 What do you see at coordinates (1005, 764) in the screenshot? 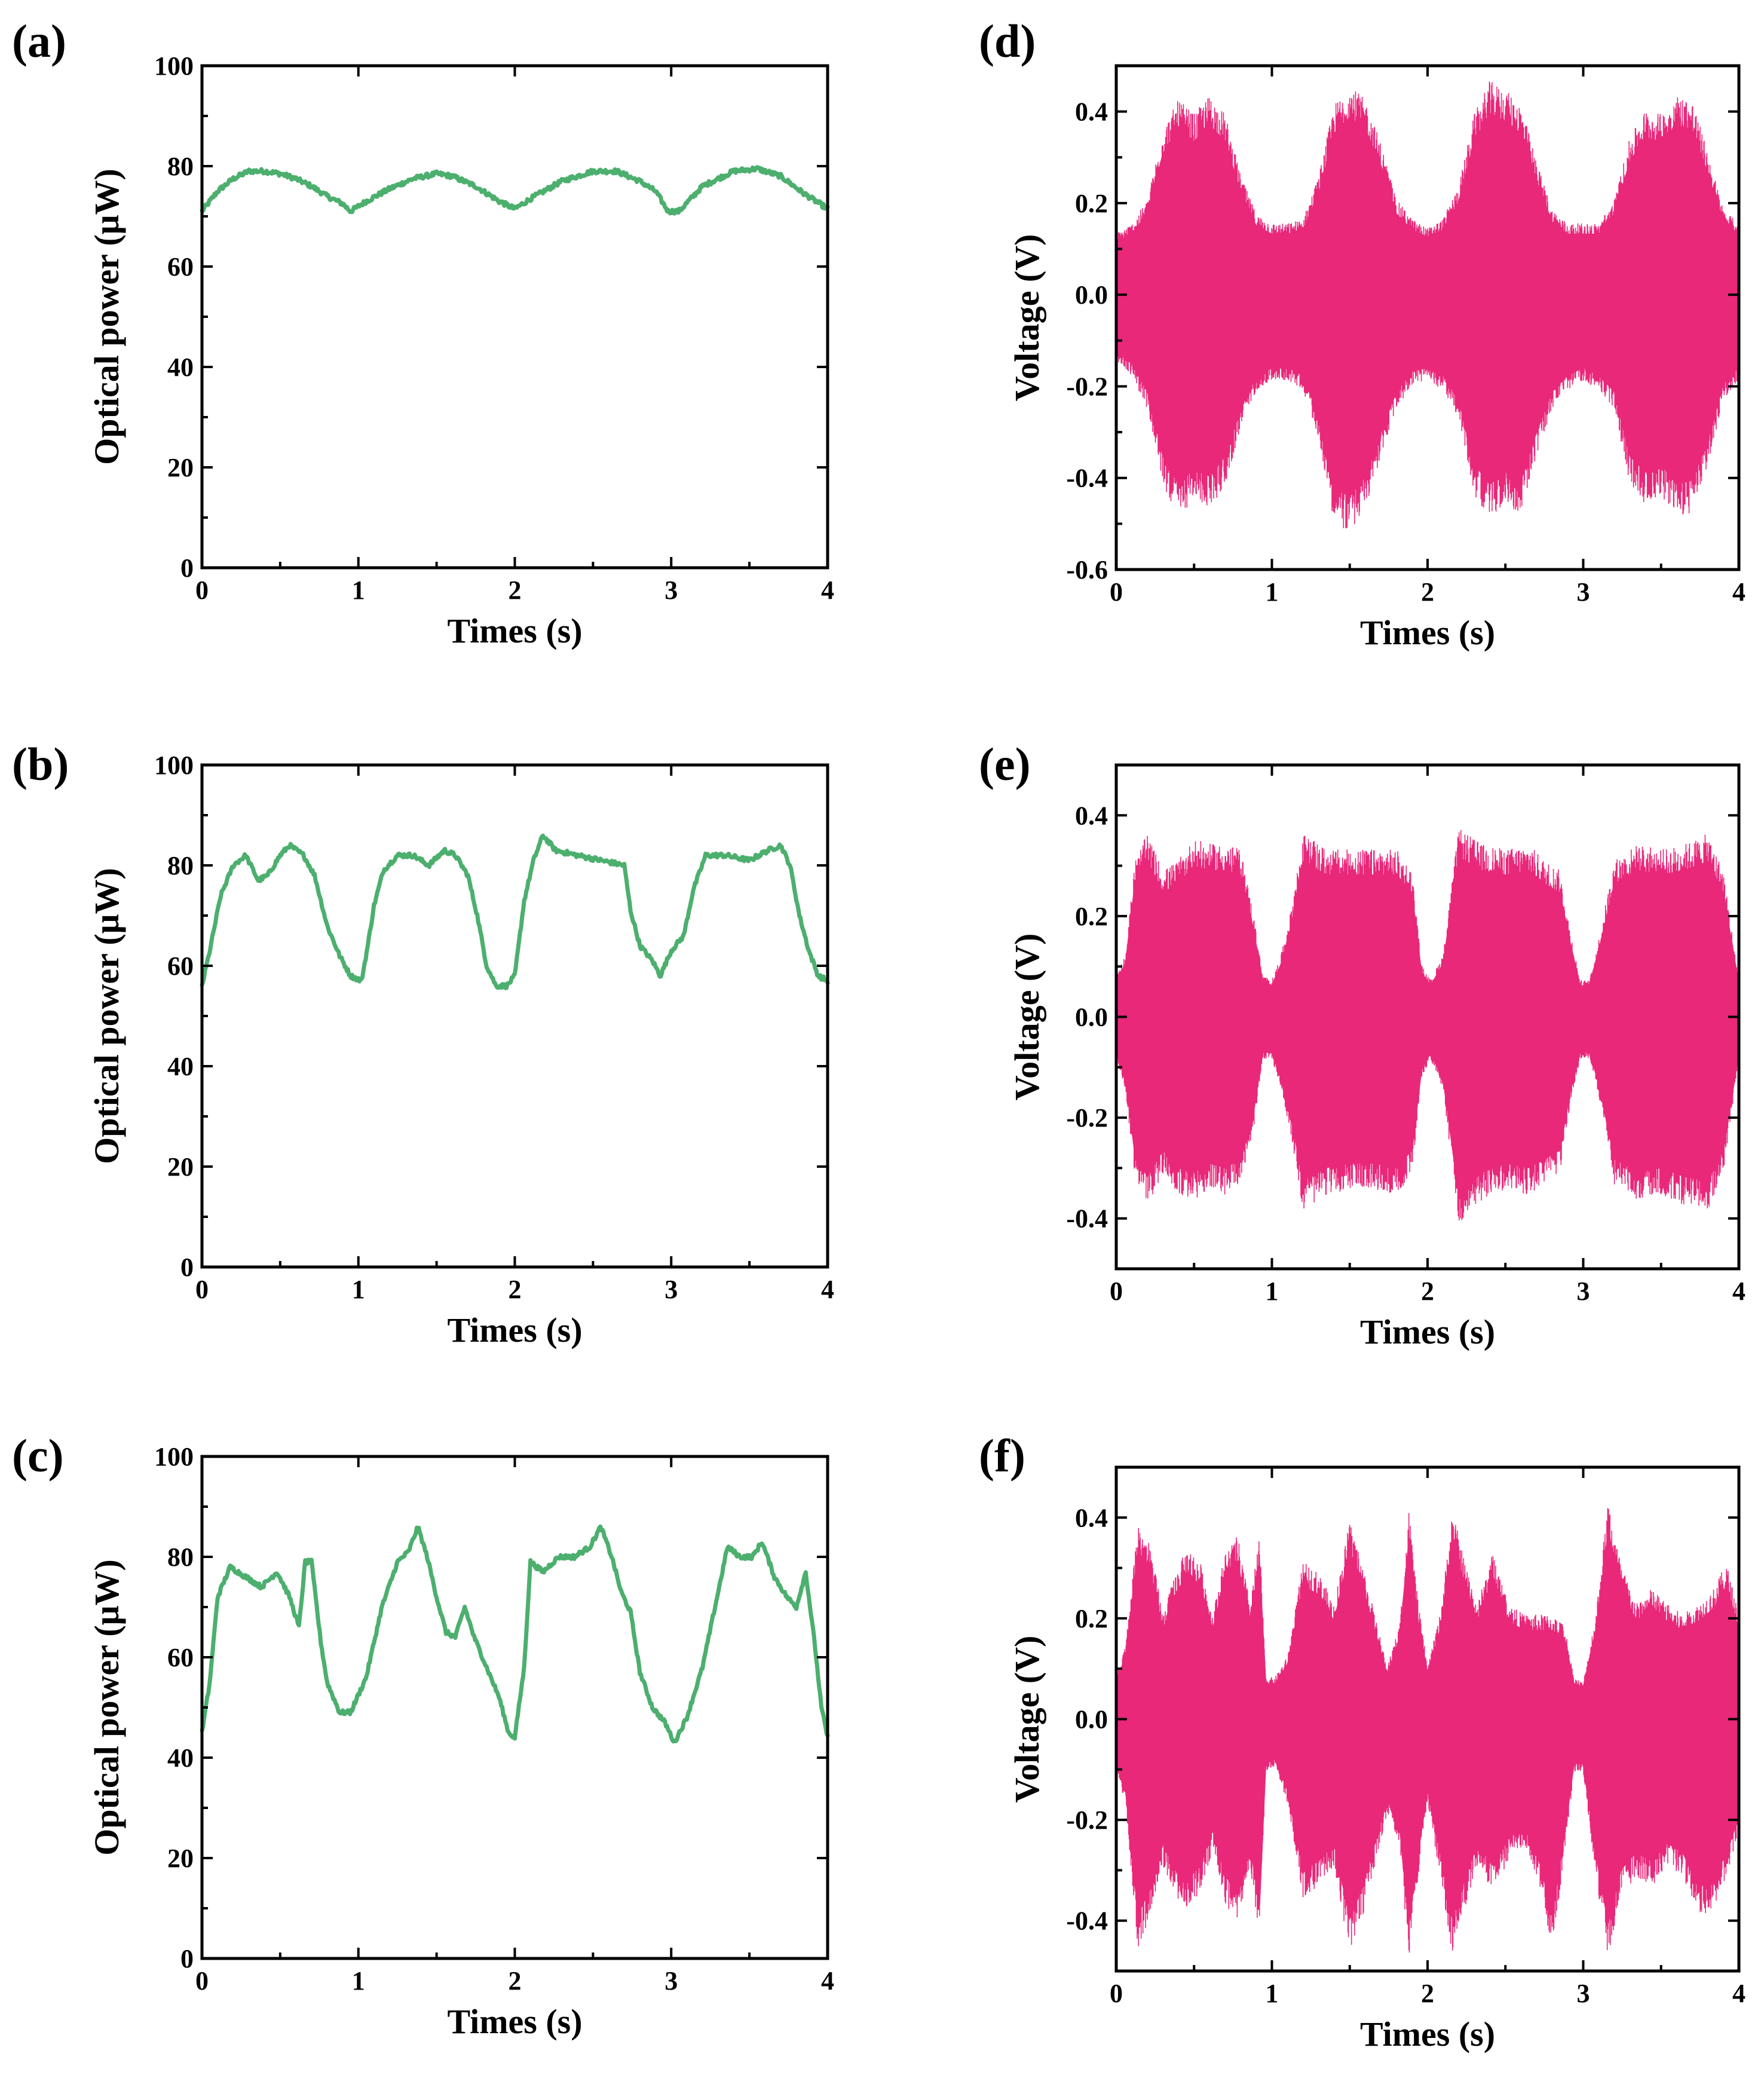
I see `panel-label: (e)` at bounding box center [1005, 764].